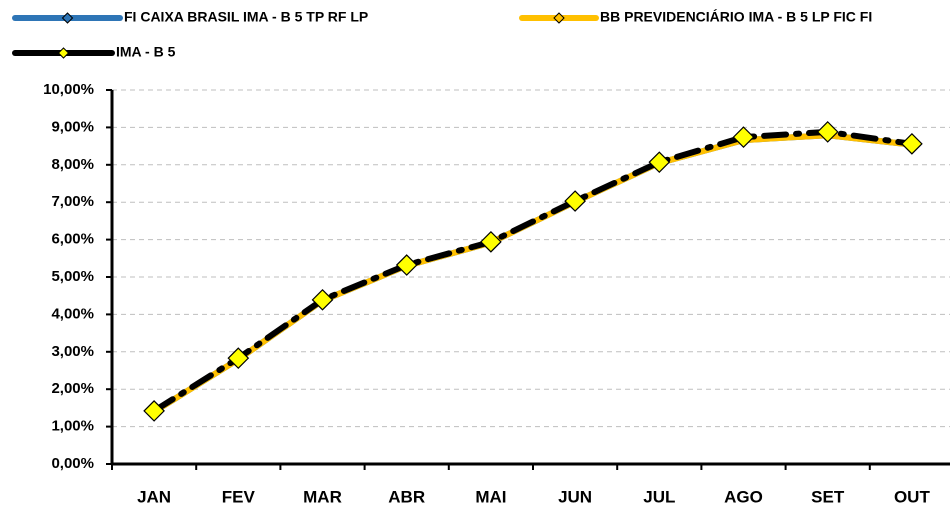  Describe the element at coordinates (72, 201) in the screenshot. I see `y-tick-label: 7,00%` at that location.